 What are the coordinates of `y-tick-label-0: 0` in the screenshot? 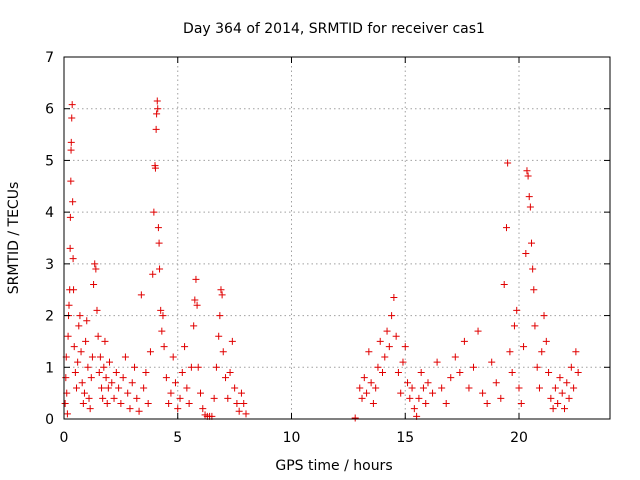 It's located at (49, 420).